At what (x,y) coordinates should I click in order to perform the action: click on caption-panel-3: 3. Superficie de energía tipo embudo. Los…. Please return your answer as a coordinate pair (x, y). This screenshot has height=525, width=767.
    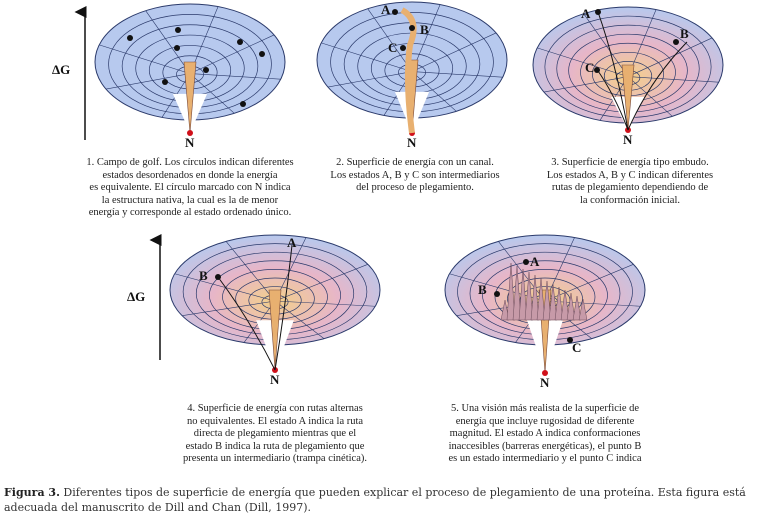
    Looking at the image, I should click on (630, 182).